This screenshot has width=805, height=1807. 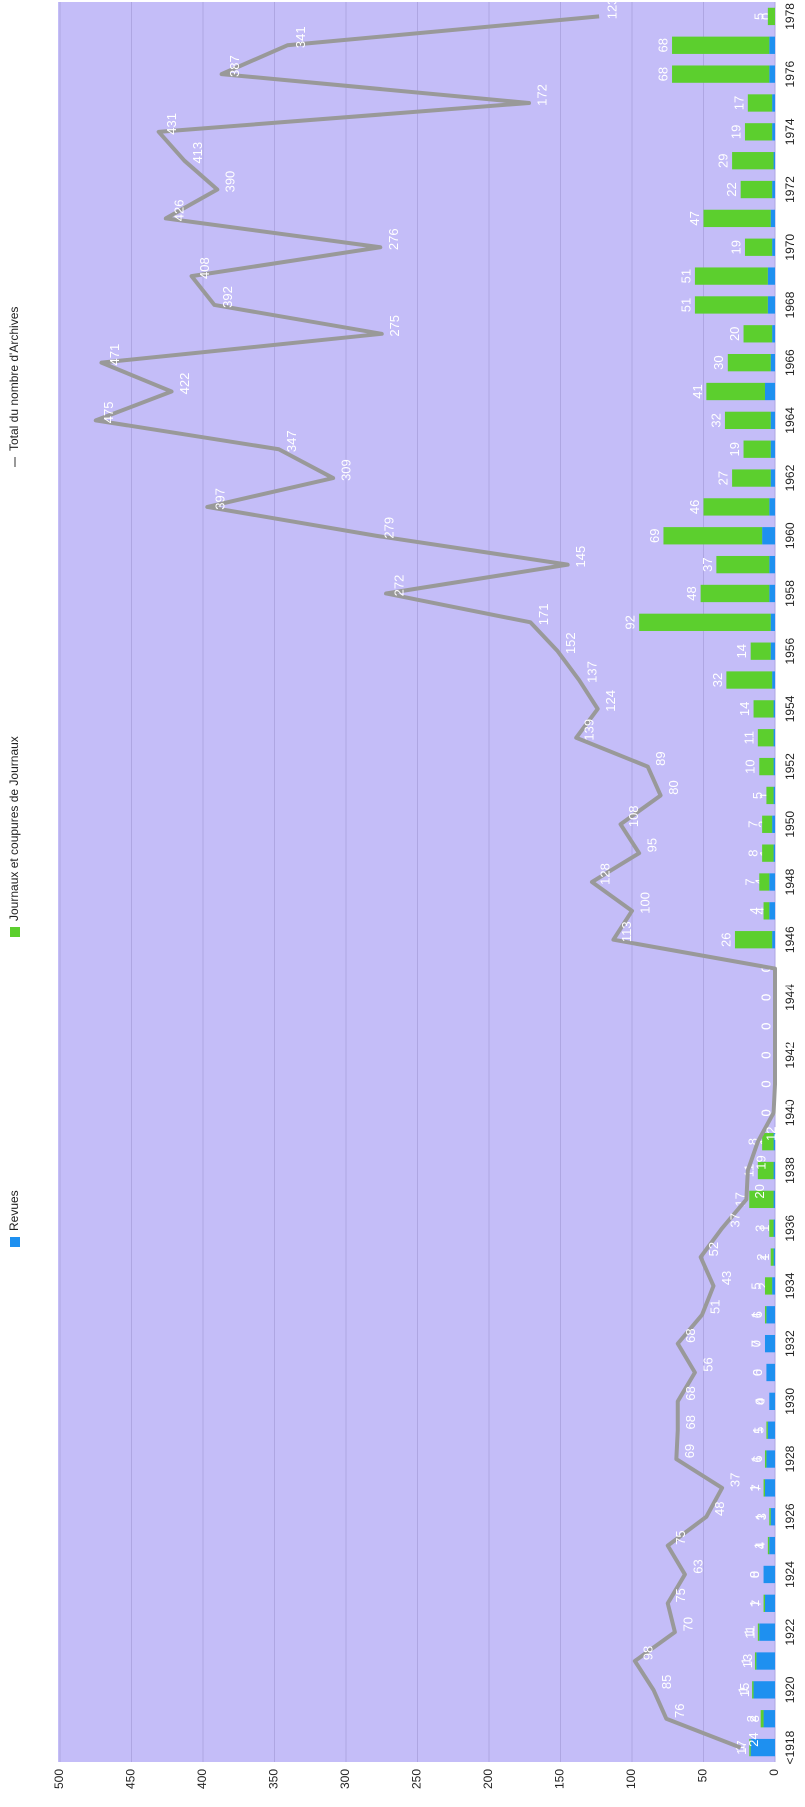 What do you see at coordinates (131, 1779) in the screenshot?
I see `y-tick-label: 450` at bounding box center [131, 1779].